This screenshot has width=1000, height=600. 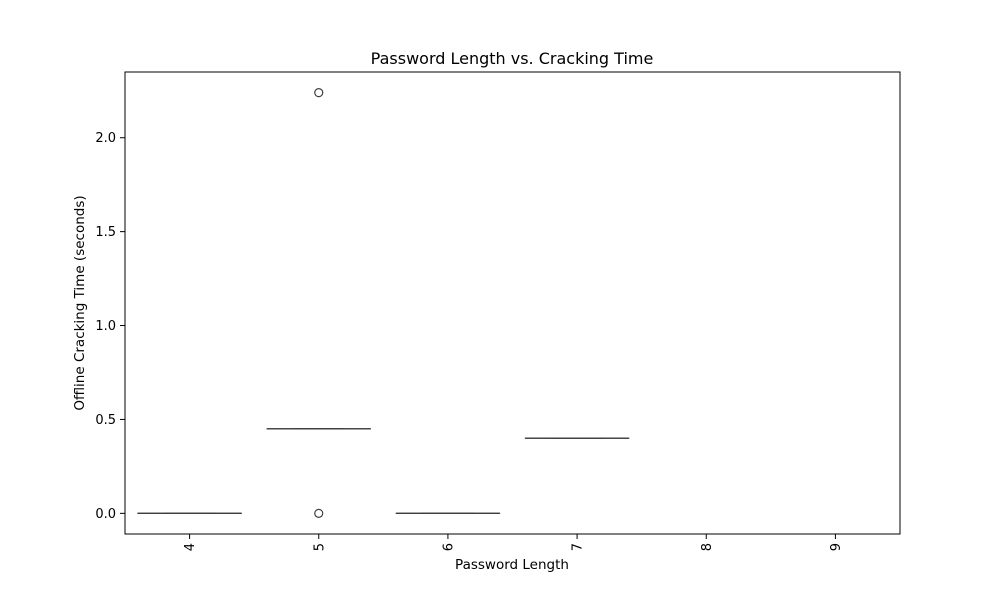 I want to click on x-tick-label: 7, so click(x=578, y=547).